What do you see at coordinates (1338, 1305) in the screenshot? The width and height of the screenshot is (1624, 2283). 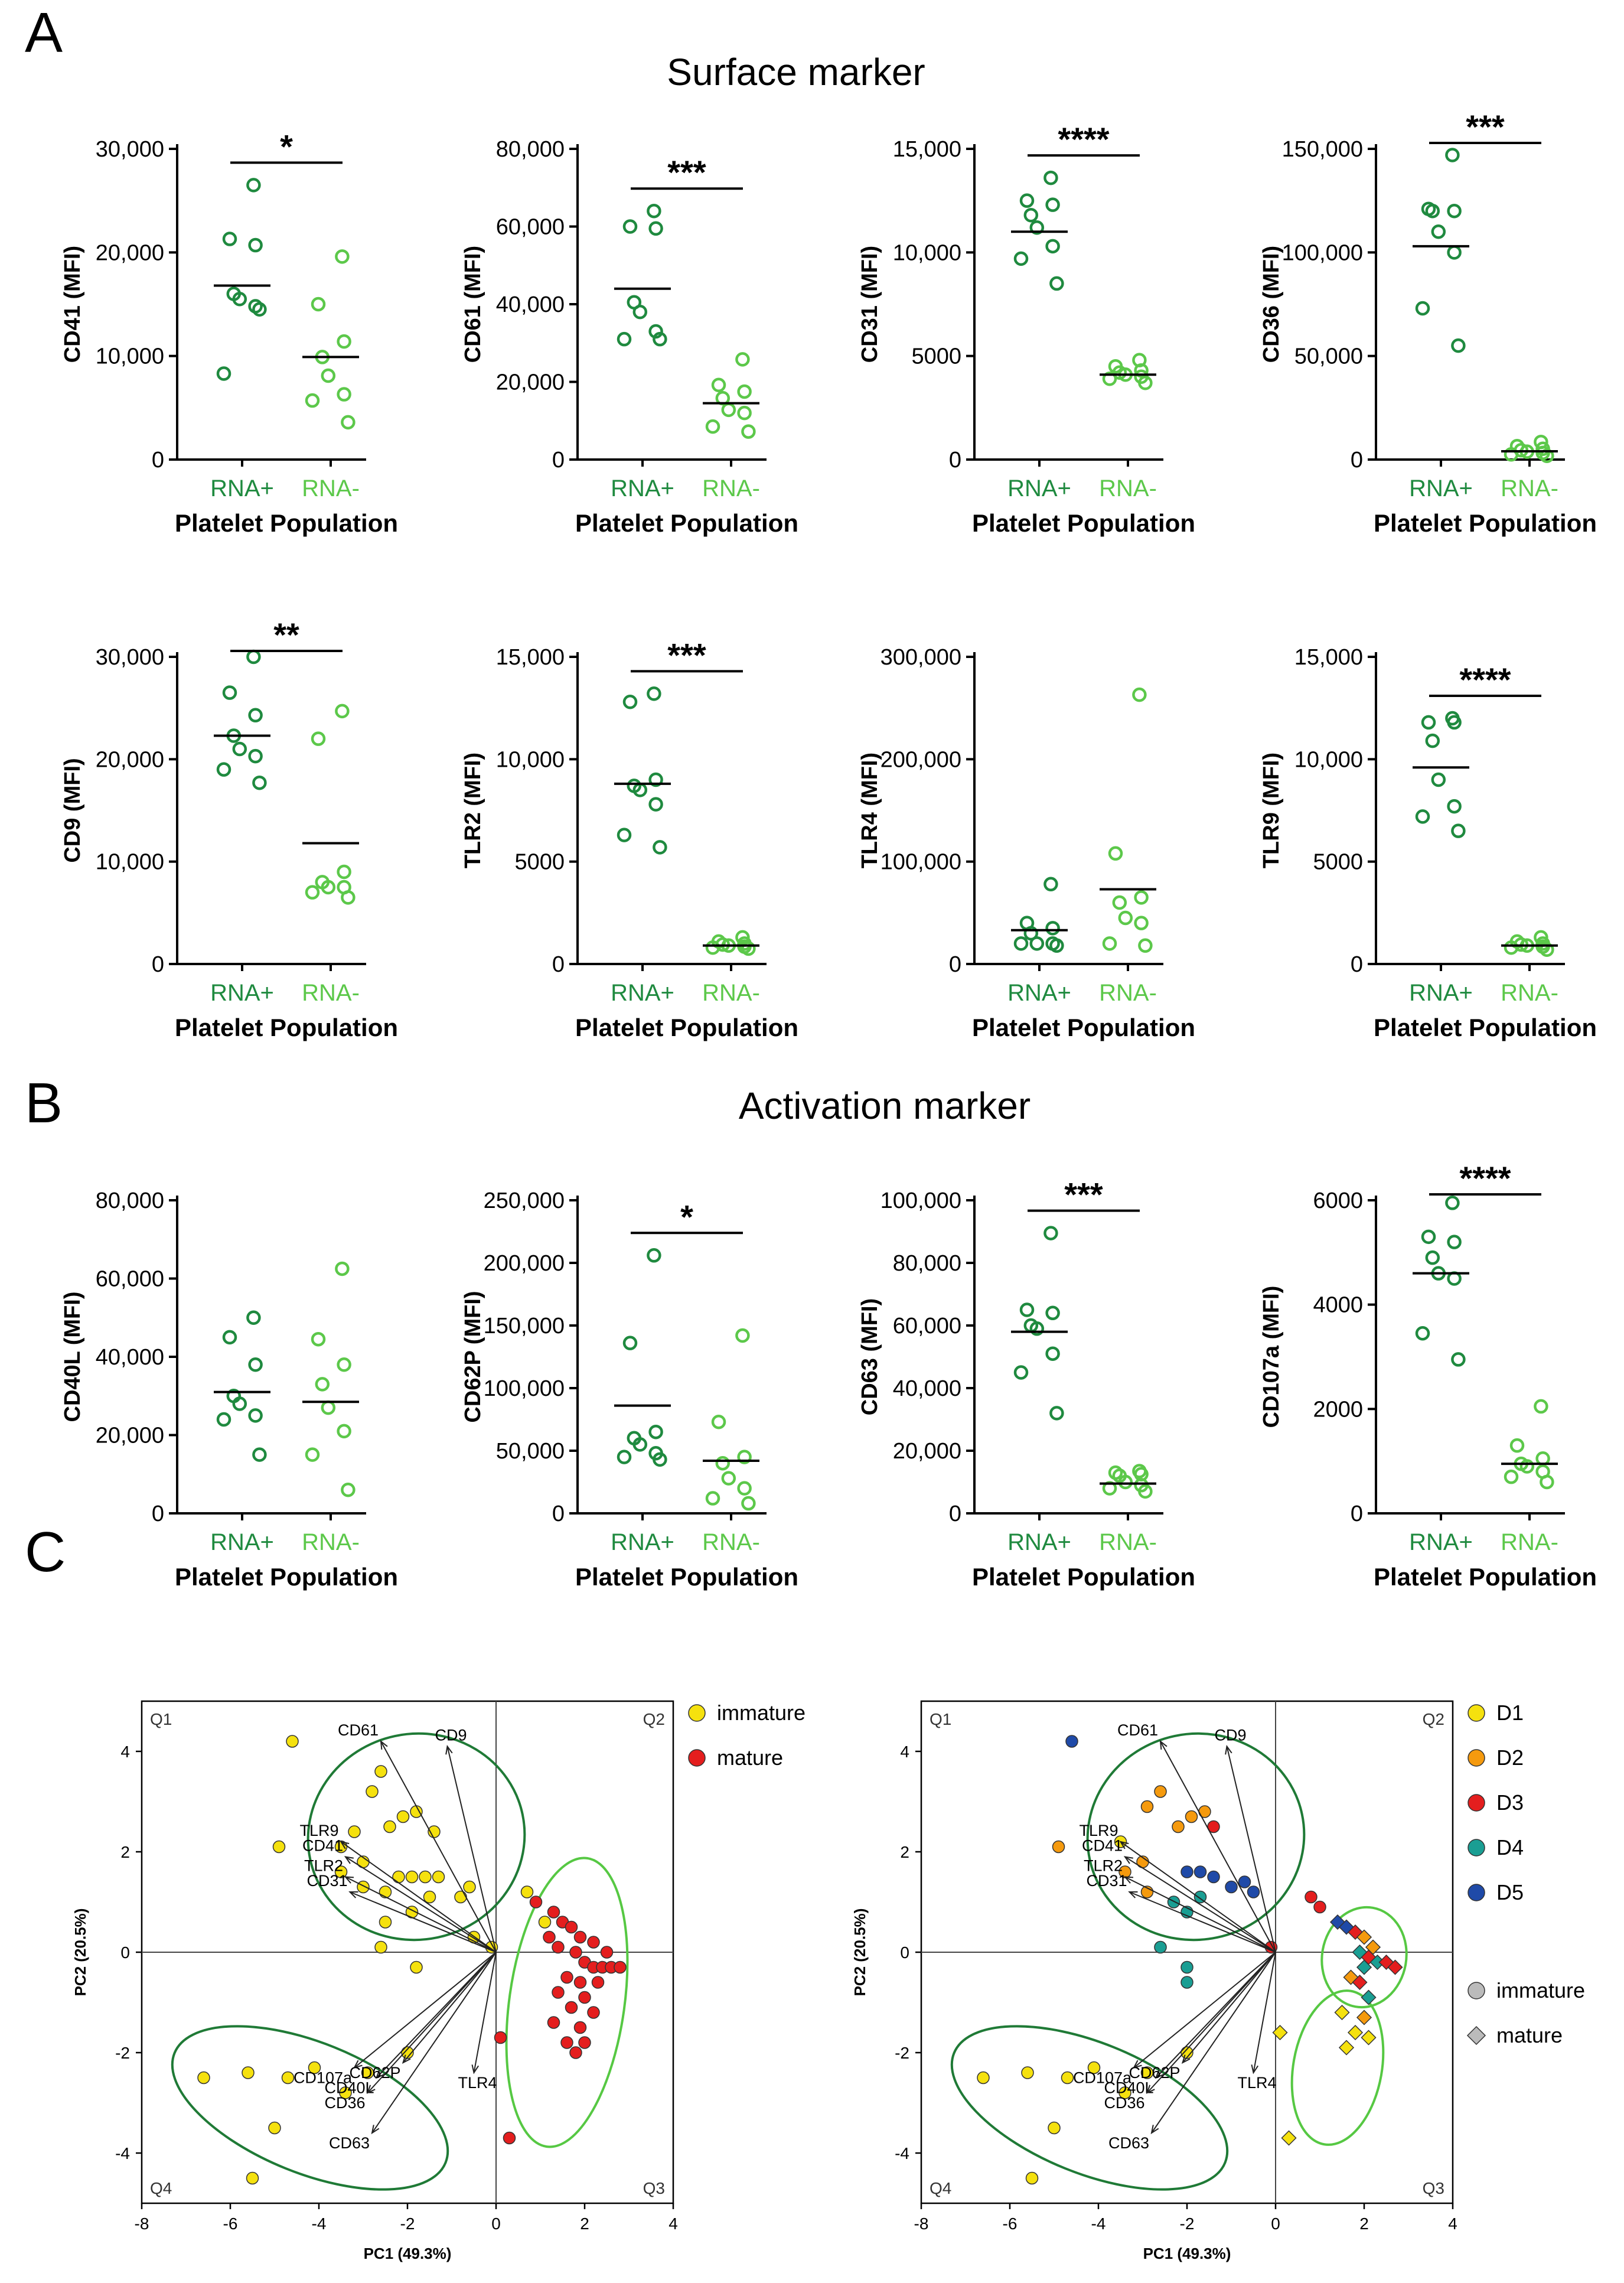 I see `y-tick-label: 4000` at bounding box center [1338, 1305].